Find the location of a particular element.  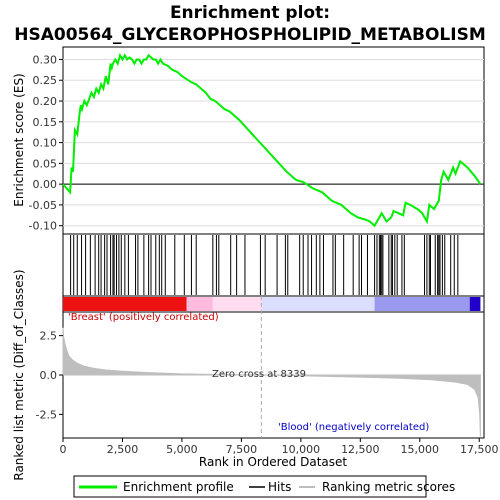

zero-cross-label: Zero cross at 8339 is located at coordinates (259, 374).